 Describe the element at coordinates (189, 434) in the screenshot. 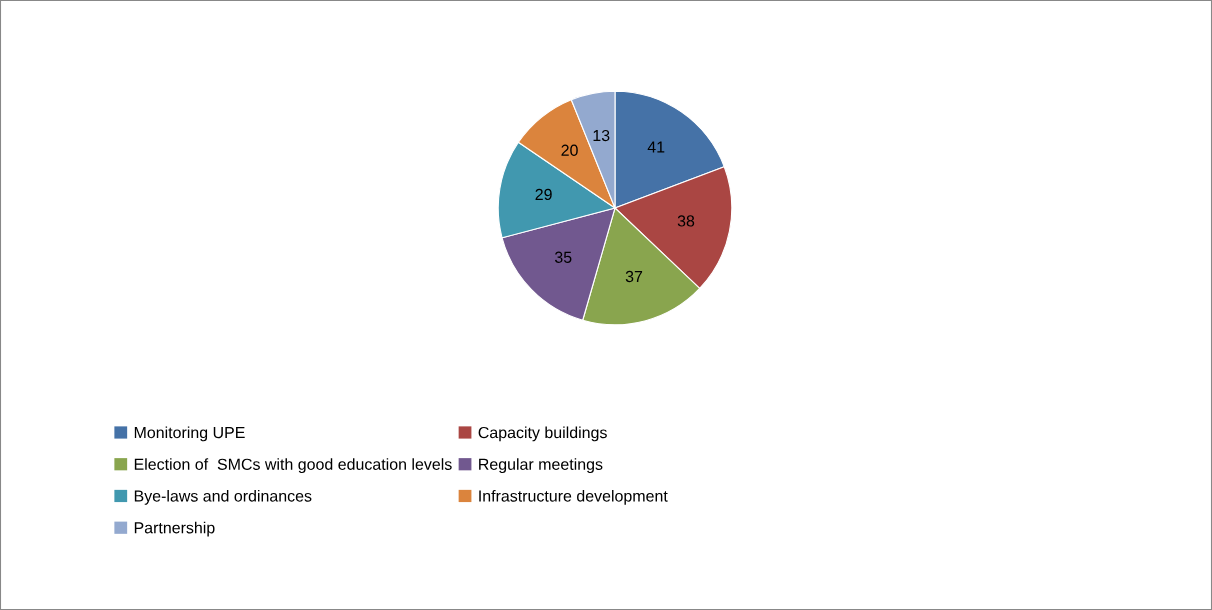

I see `legend-label: Monitoring UPE` at that location.